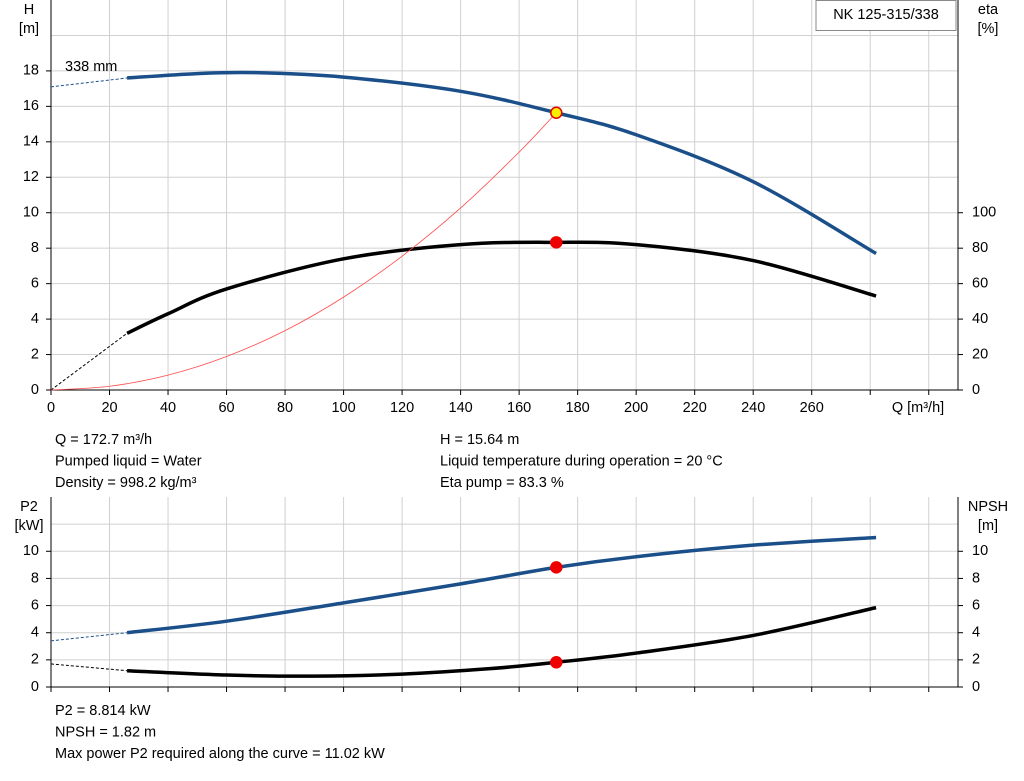 This screenshot has width=1024, height=781. What do you see at coordinates (578, 408) in the screenshot?
I see `x-tick-label: 180` at bounding box center [578, 408].